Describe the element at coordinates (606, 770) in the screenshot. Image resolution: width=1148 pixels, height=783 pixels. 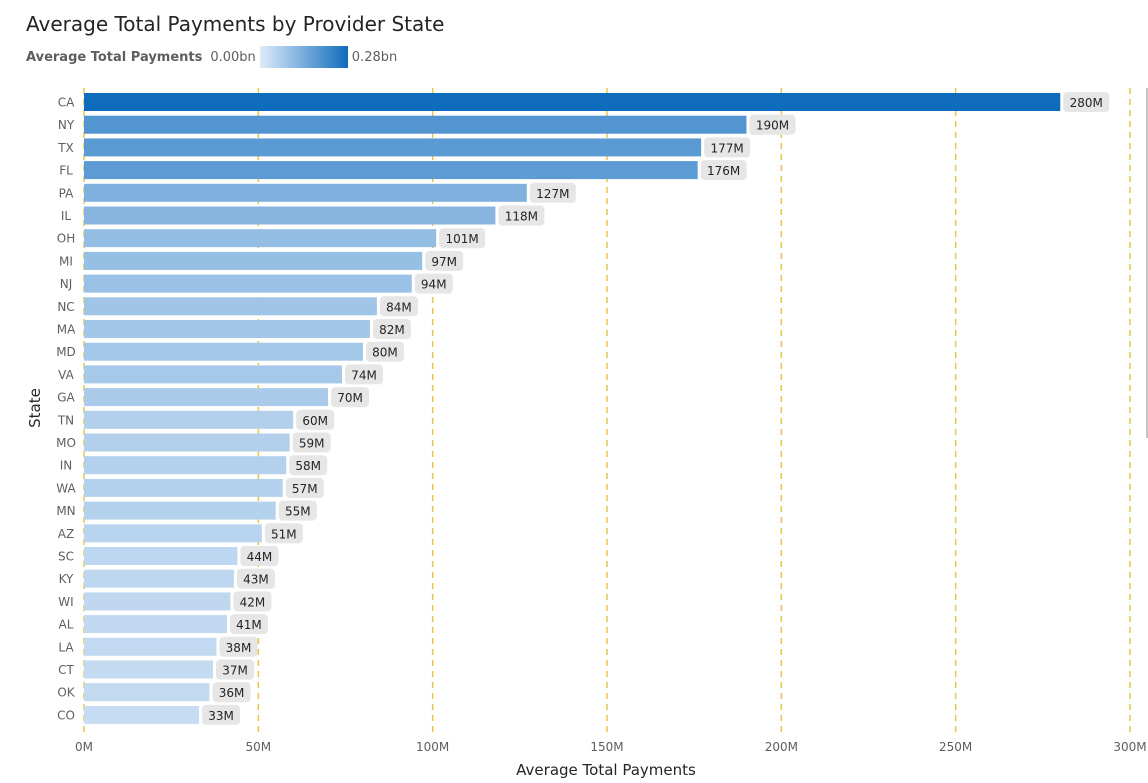
I see `x-axis-title: Average Total Payments` at that location.